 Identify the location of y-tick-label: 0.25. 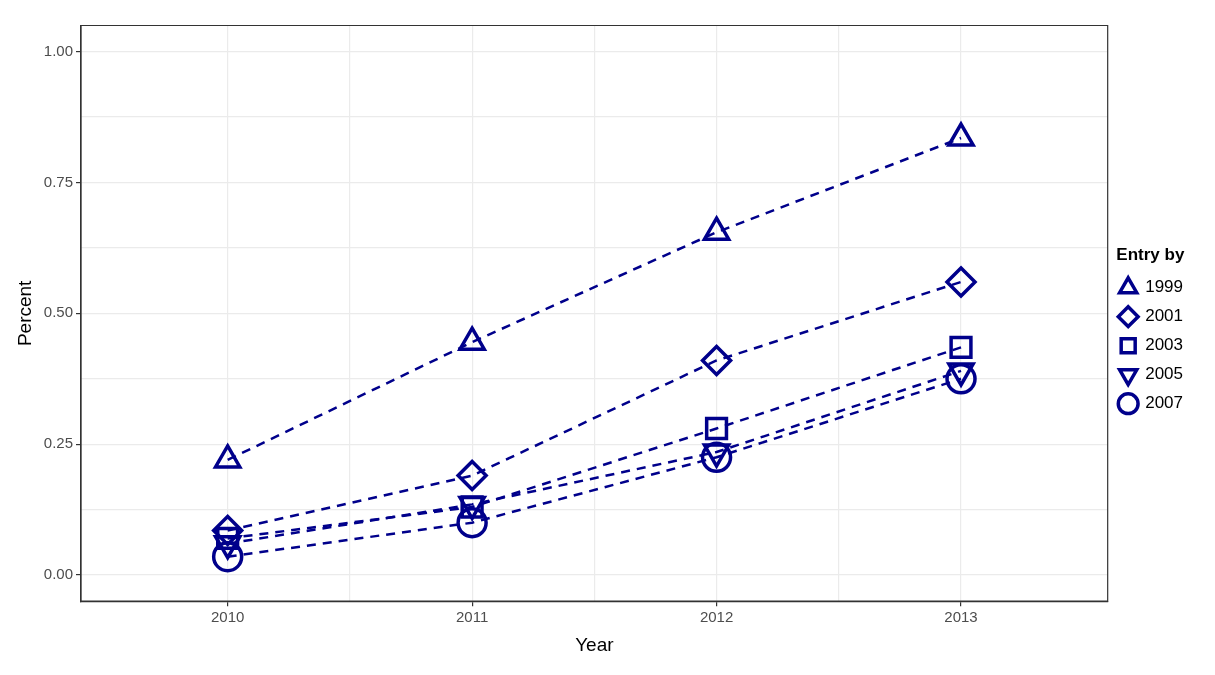
(58, 443).